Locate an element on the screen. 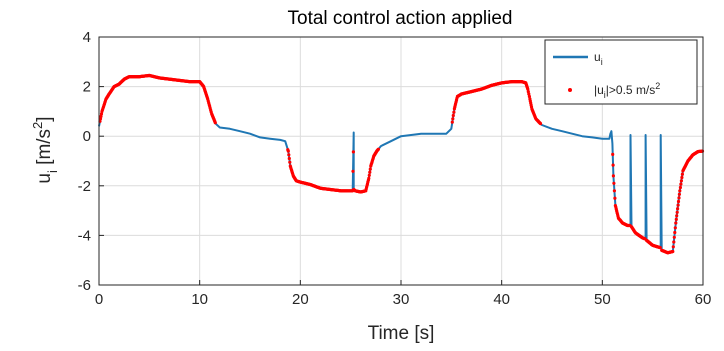 This screenshot has height=351, width=724. x-tick-label: 40 is located at coordinates (501, 299).